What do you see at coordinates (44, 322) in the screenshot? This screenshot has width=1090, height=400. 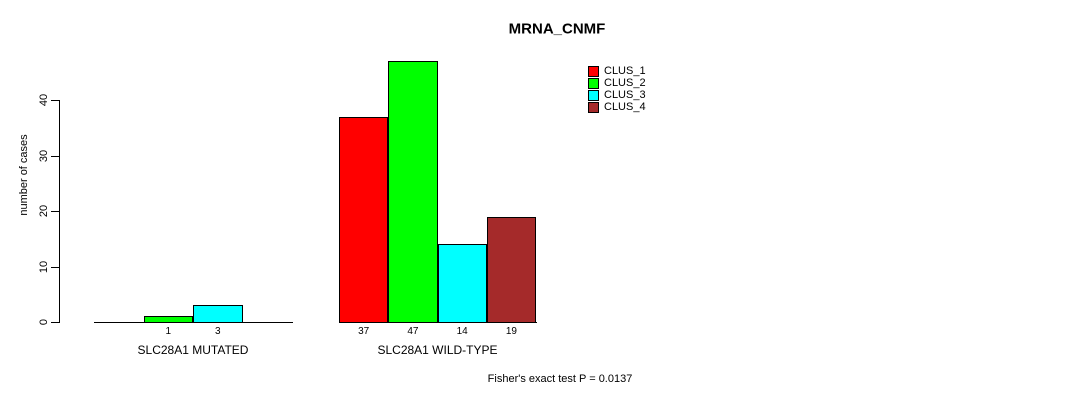 I see `y-tick-label: 0` at bounding box center [44, 322].